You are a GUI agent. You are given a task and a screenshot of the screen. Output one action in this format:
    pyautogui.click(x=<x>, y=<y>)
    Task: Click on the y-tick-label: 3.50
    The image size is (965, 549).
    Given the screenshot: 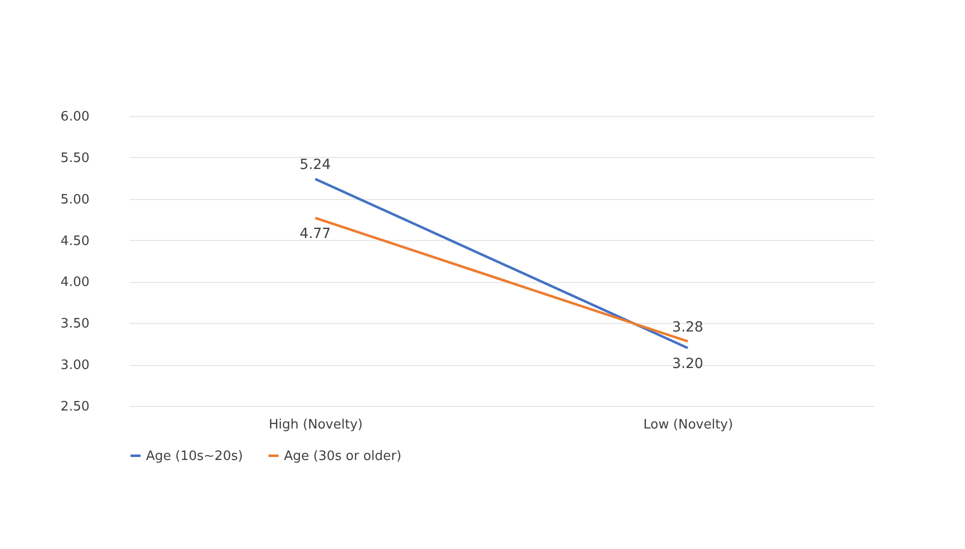 What is the action you would take?
    pyautogui.click(x=75, y=324)
    